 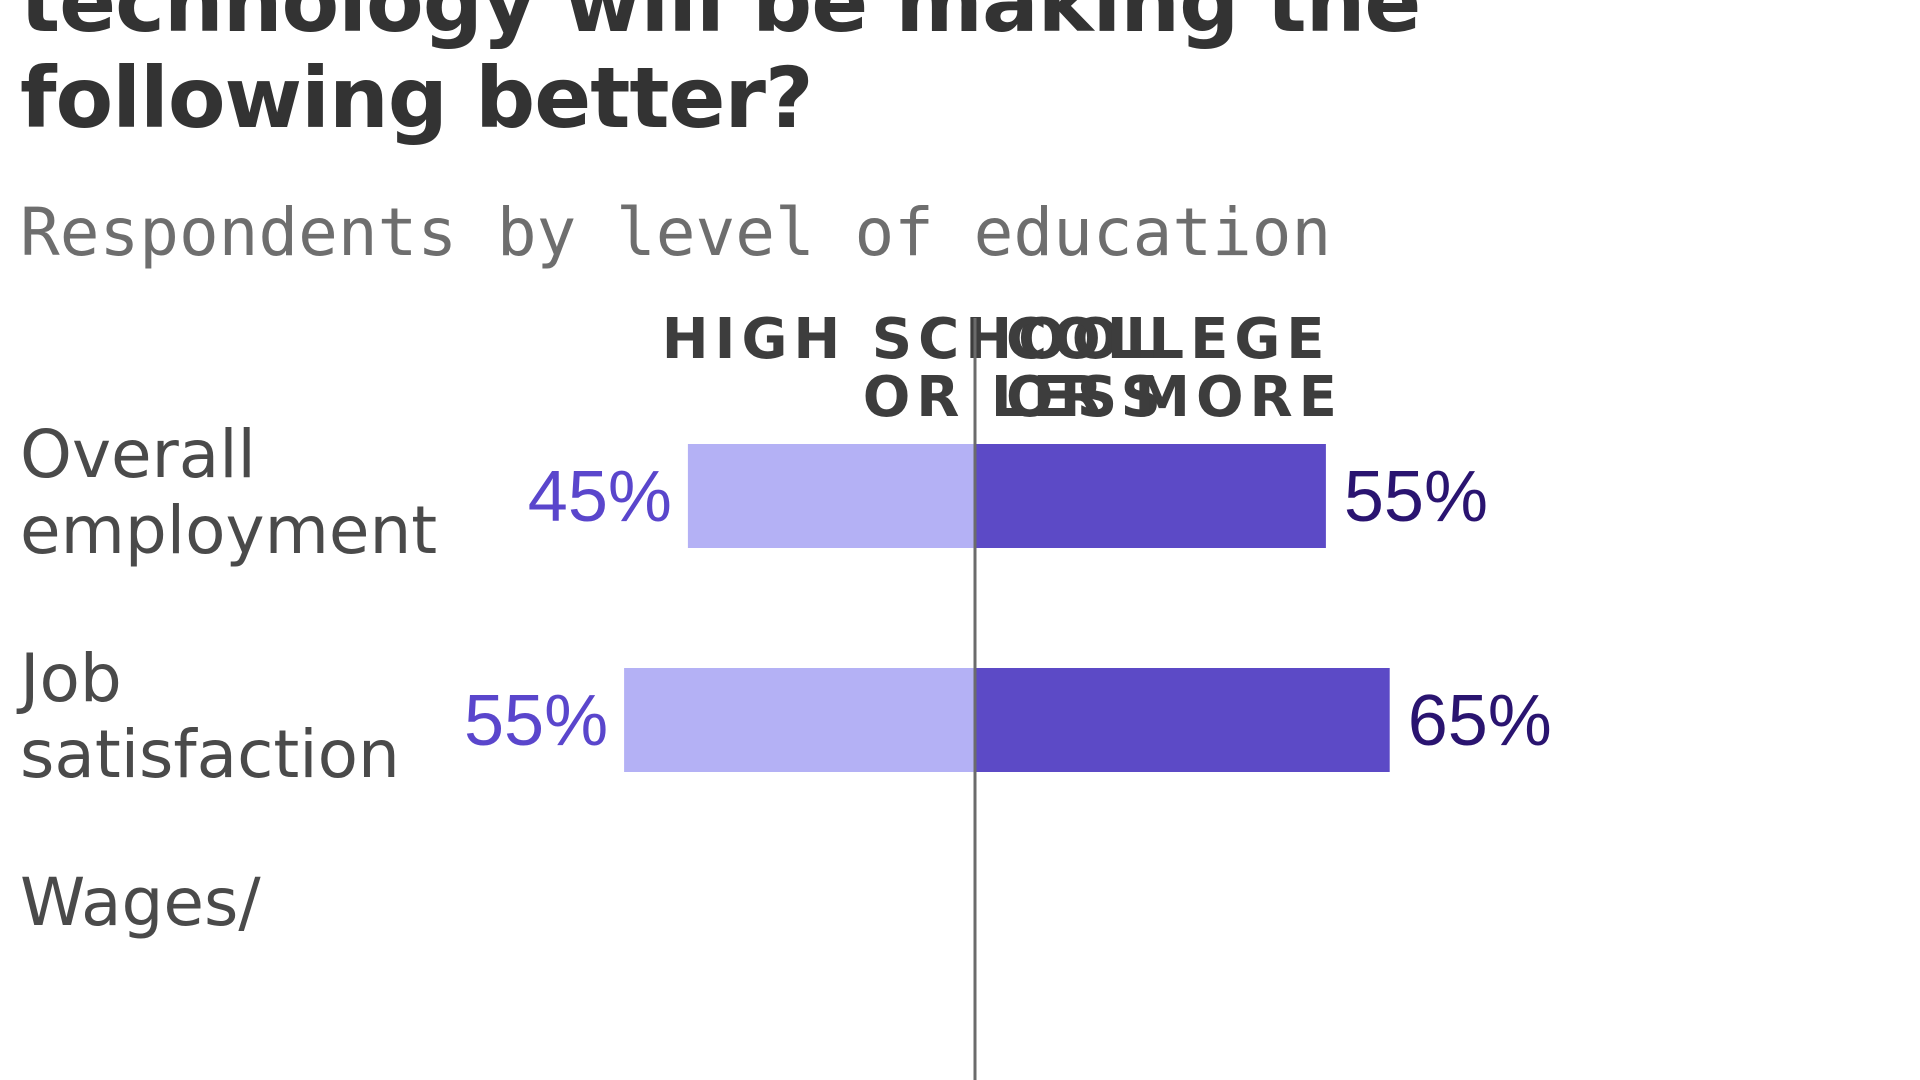 What do you see at coordinates (1480, 721) in the screenshot?
I see `value-label-right-1: 65%` at bounding box center [1480, 721].